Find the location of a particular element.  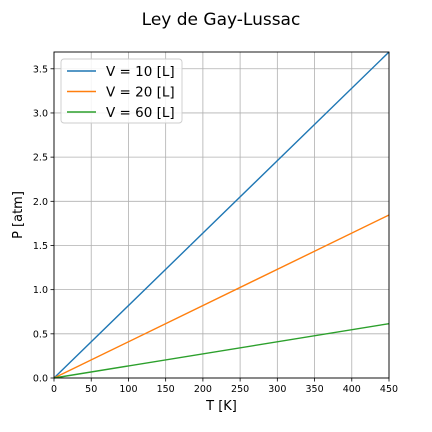

x-tick-label: 300 is located at coordinates (277, 389).